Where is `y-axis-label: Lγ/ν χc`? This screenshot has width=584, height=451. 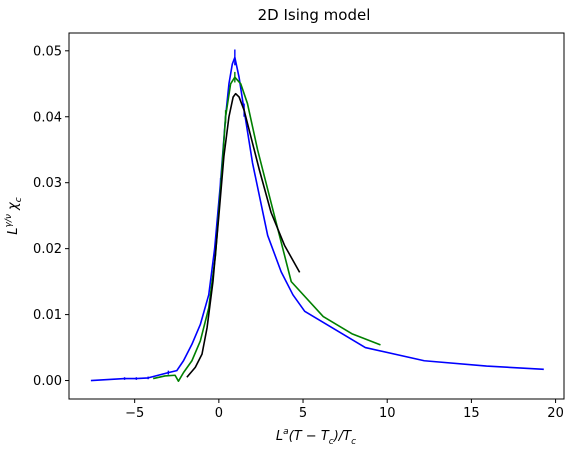
y-axis-label: Lγ/ν χc is located at coordinates (14, 215).